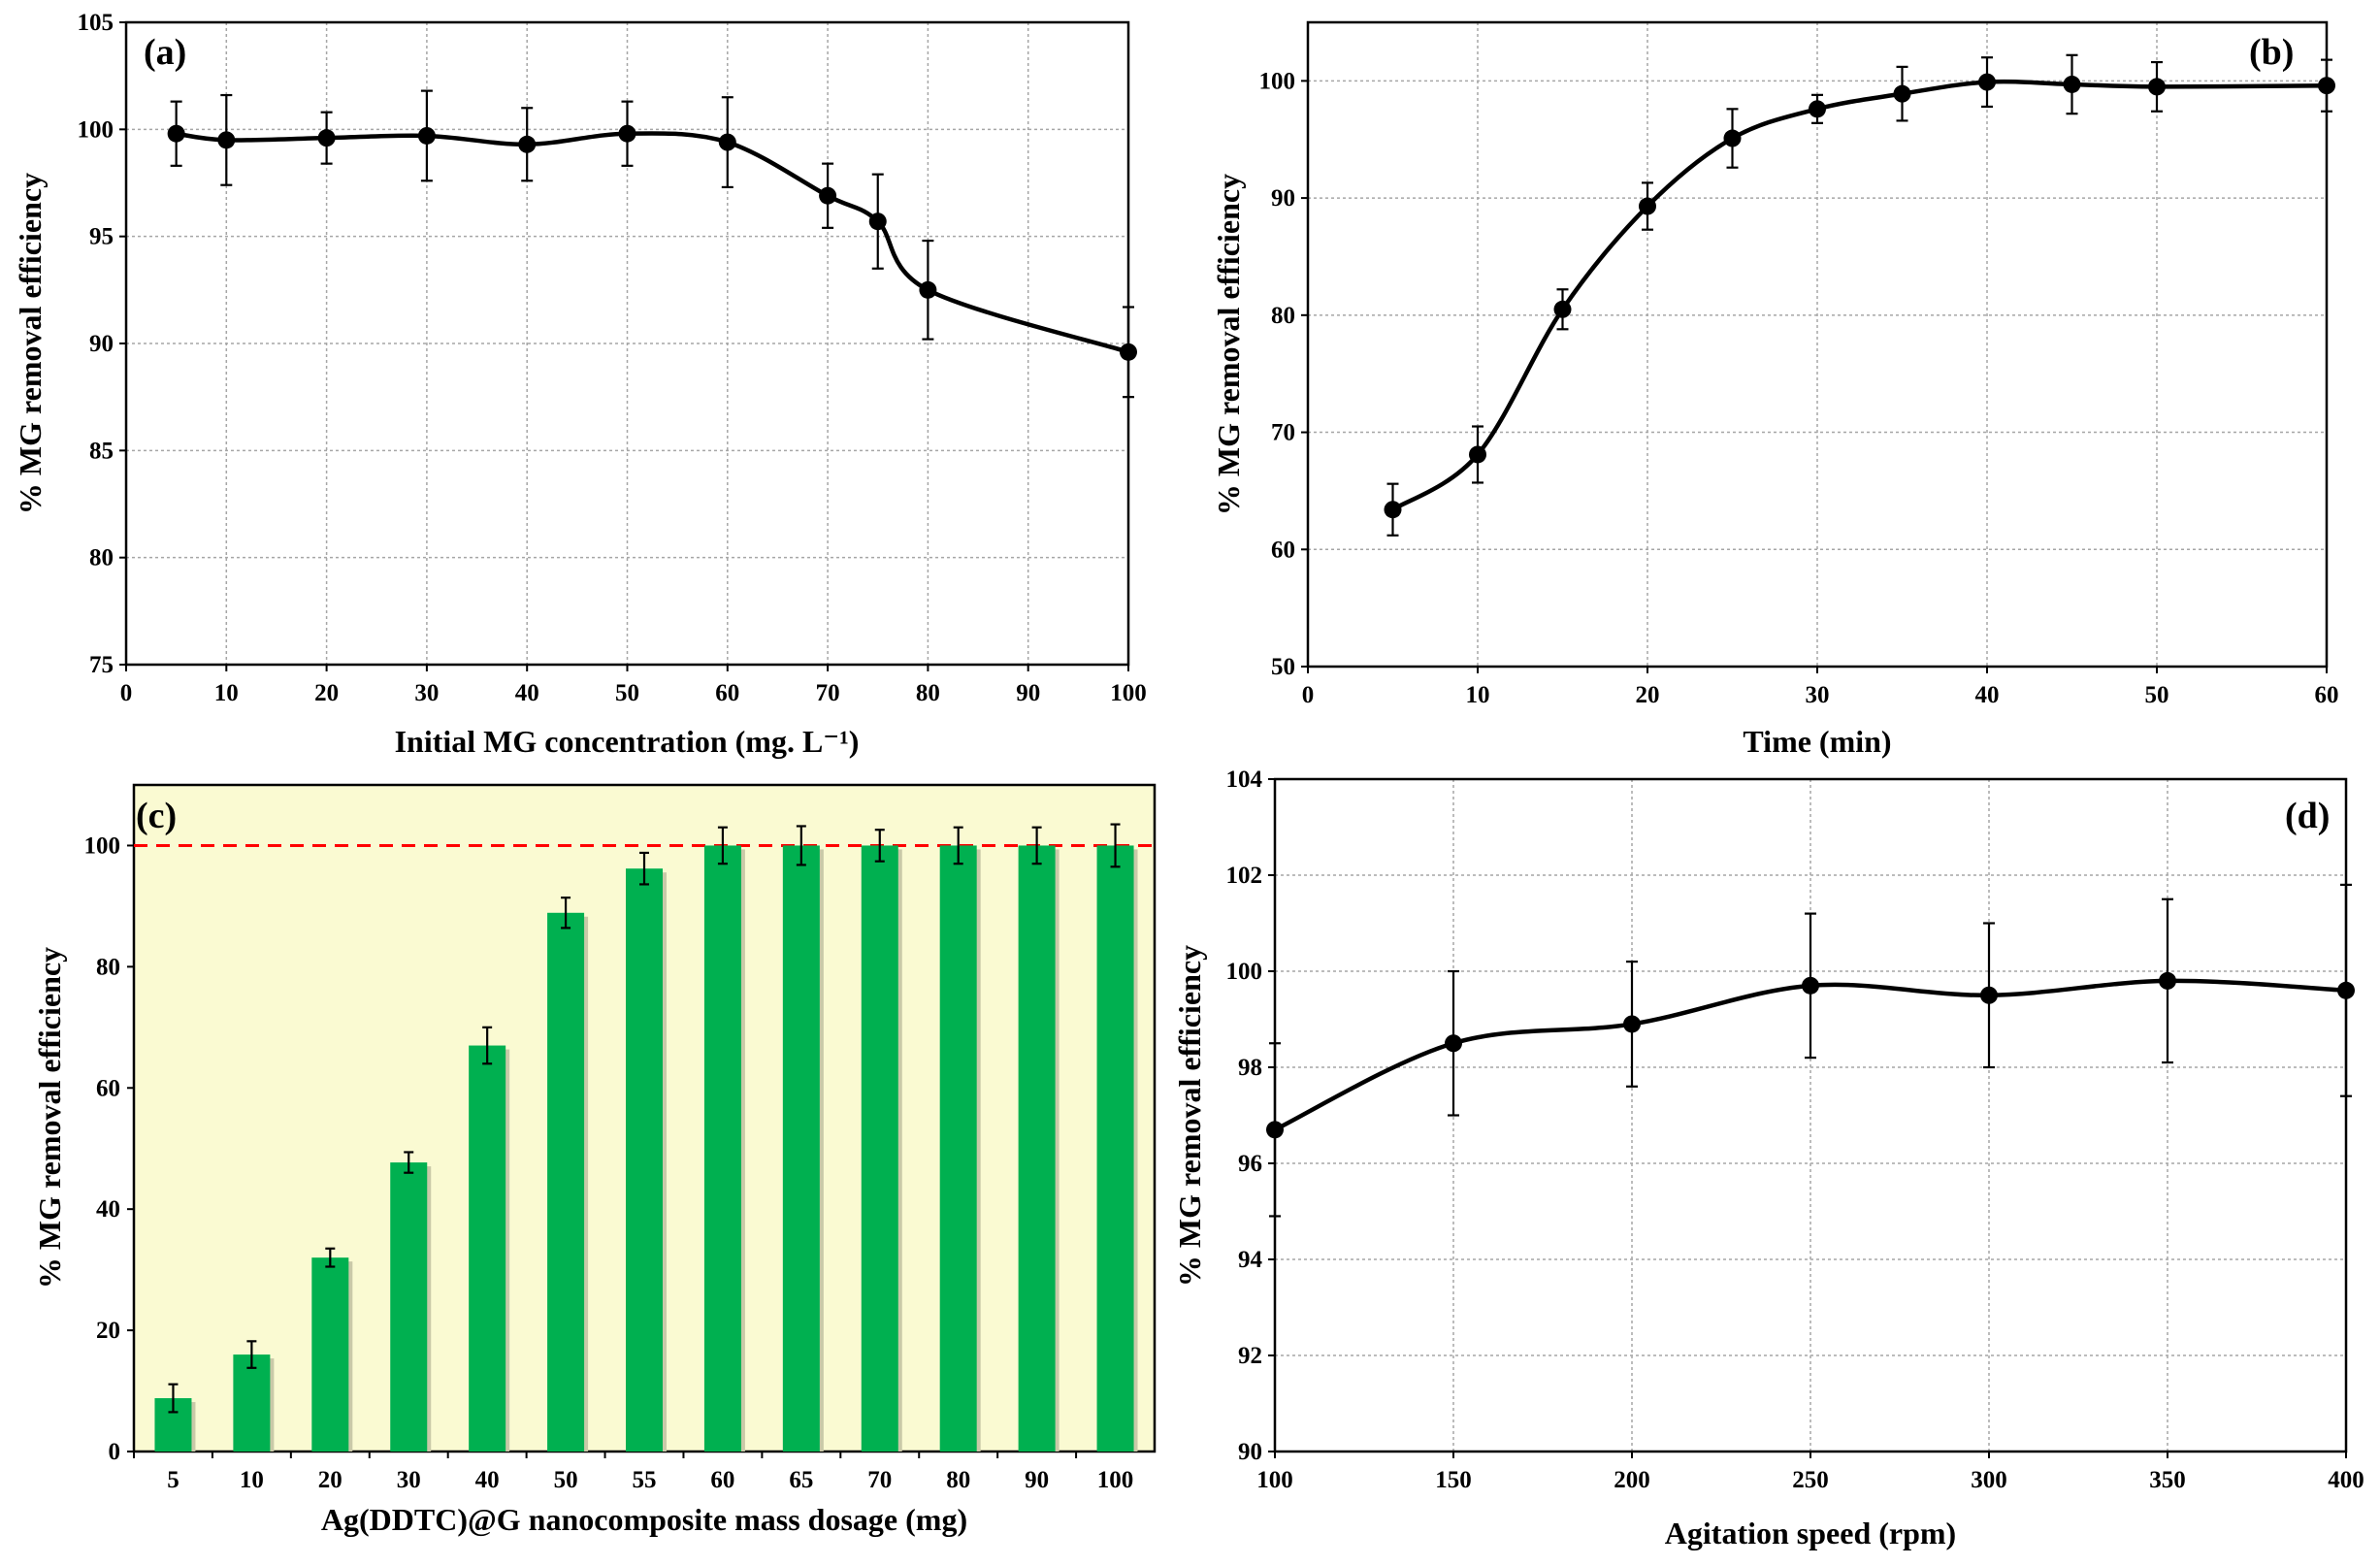  I want to click on x-tick-label: 0, so click(1308, 695).